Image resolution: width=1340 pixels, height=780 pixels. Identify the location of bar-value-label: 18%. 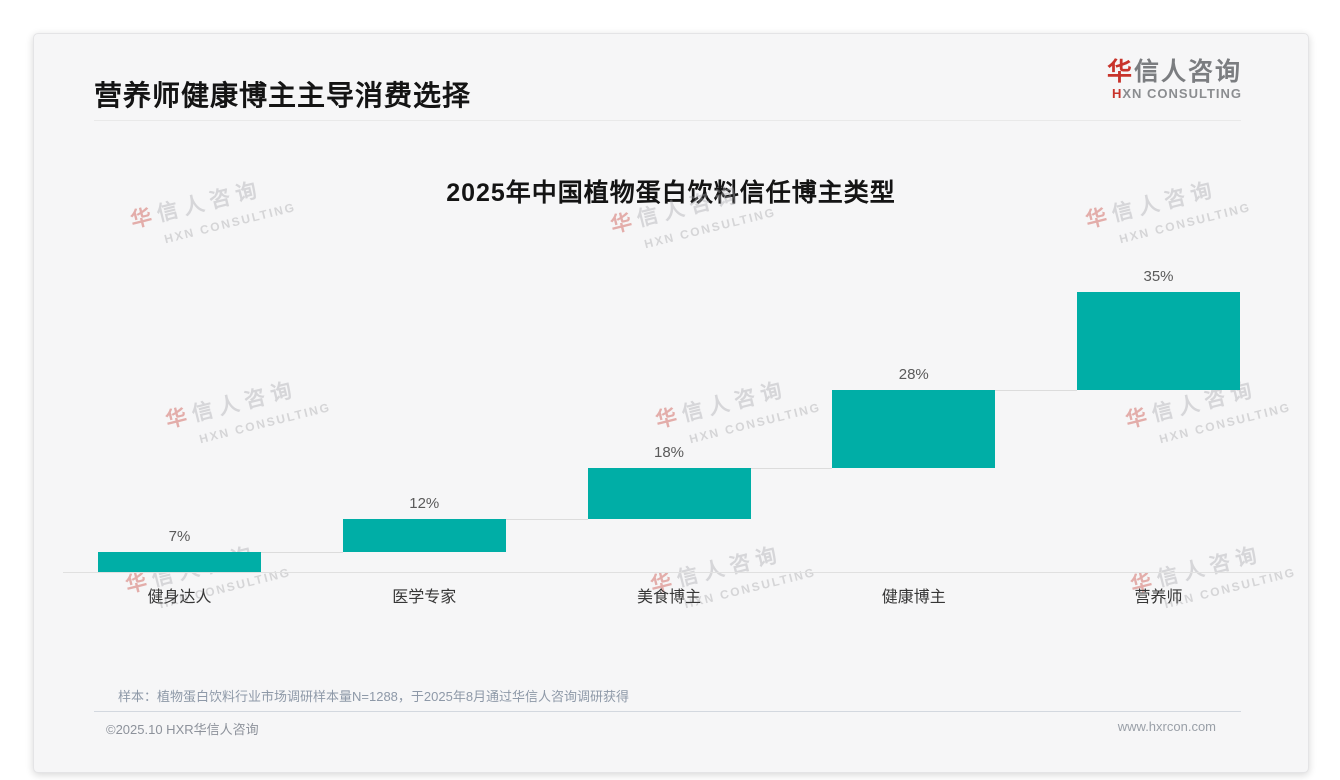
(669, 453).